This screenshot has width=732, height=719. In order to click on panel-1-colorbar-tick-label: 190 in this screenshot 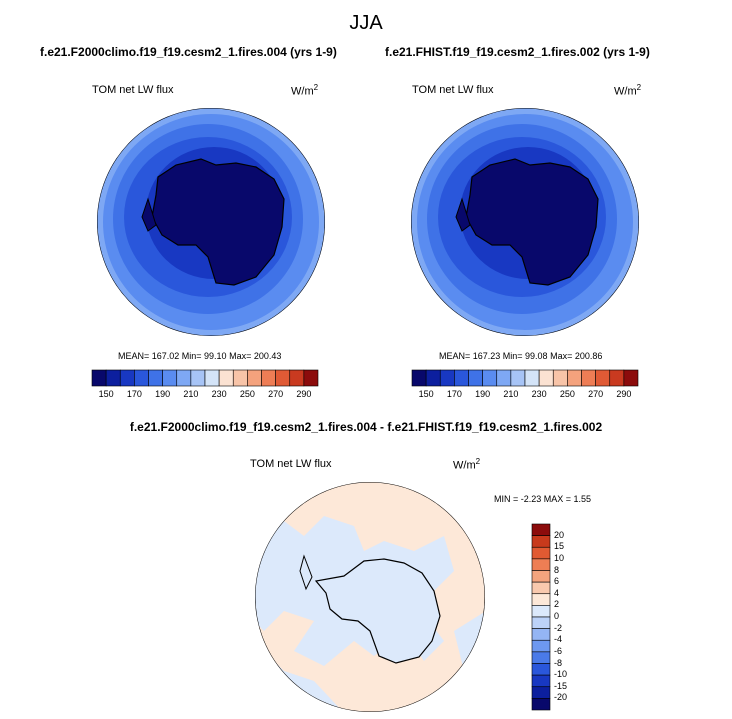, I will do `click(163, 394)`.